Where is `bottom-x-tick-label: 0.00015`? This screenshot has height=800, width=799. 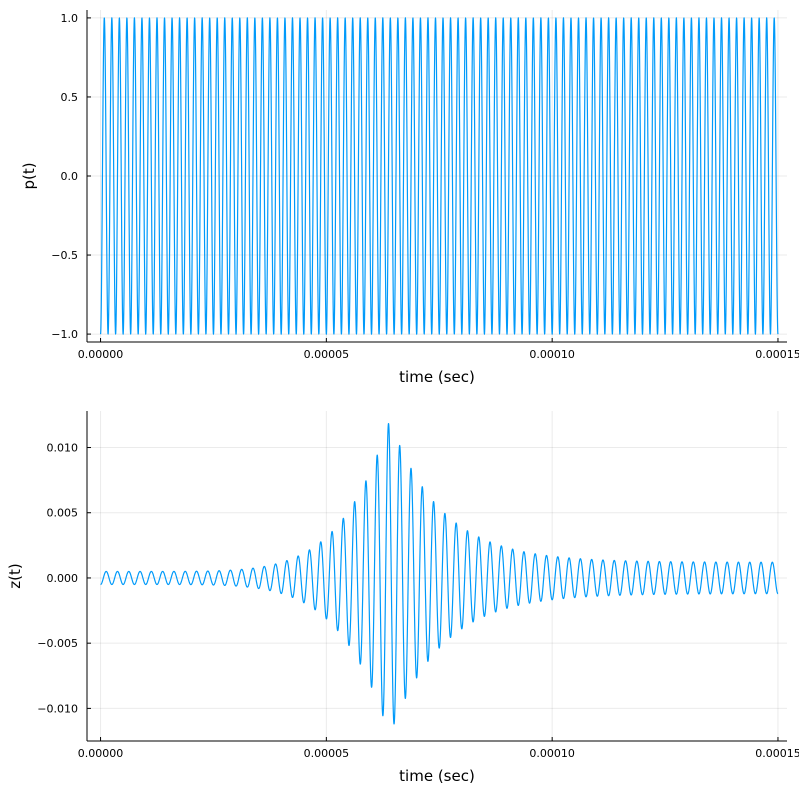 bottom-x-tick-label: 0.00015 is located at coordinates (777, 753).